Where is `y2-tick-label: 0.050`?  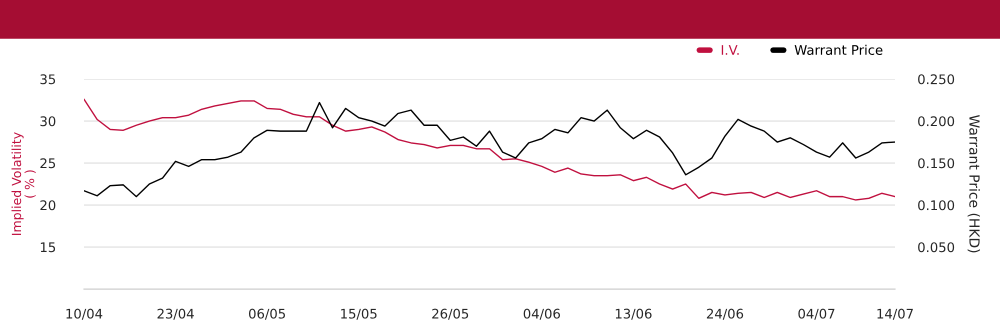
y2-tick-label: 0.050 is located at coordinates (936, 247).